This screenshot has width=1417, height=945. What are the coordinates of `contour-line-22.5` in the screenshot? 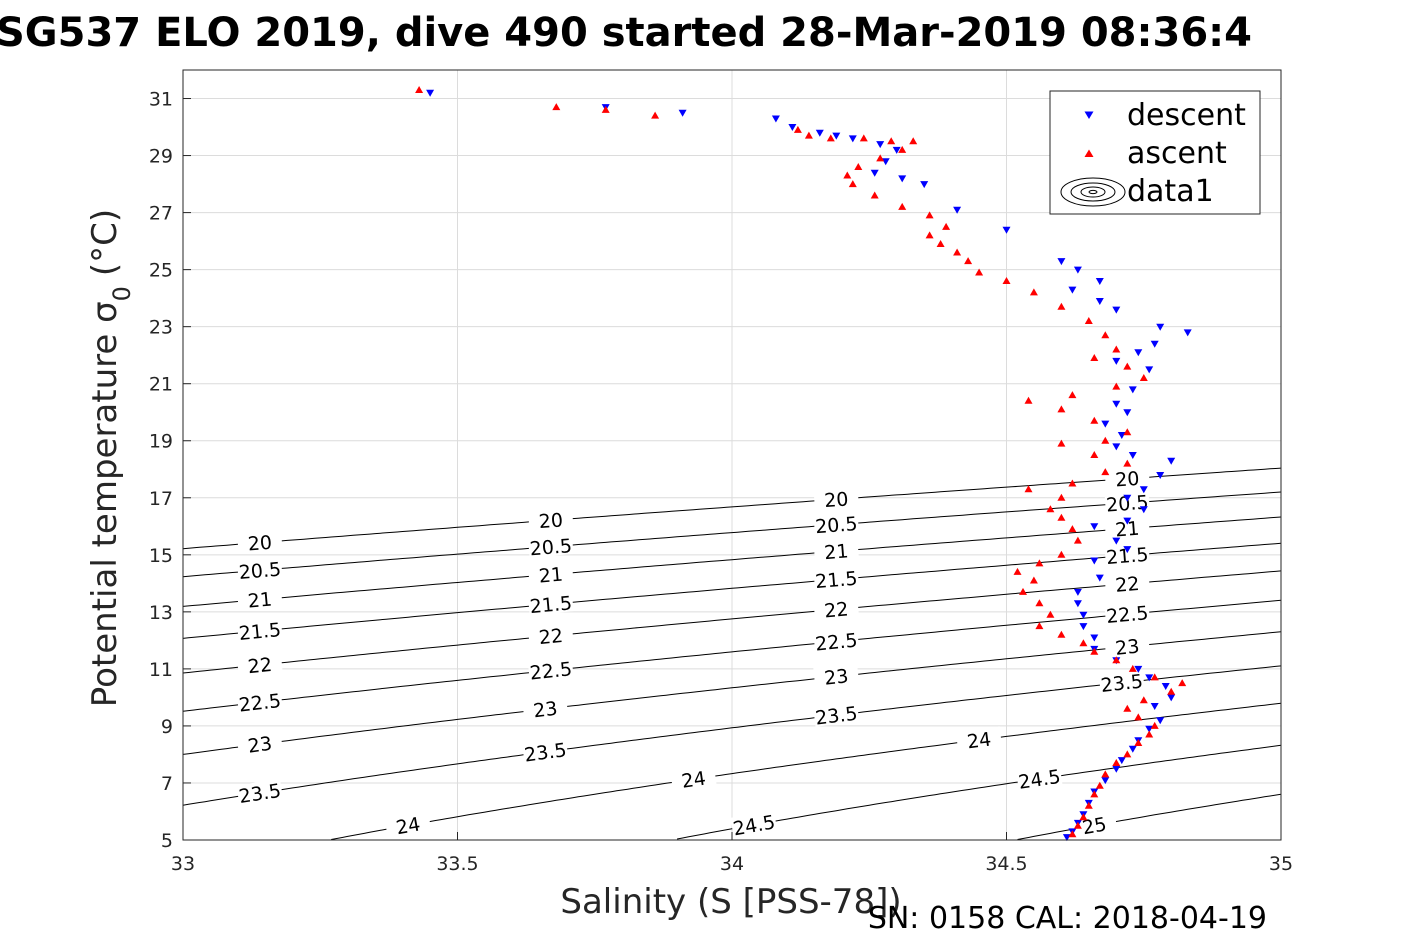 It's located at (732, 655).